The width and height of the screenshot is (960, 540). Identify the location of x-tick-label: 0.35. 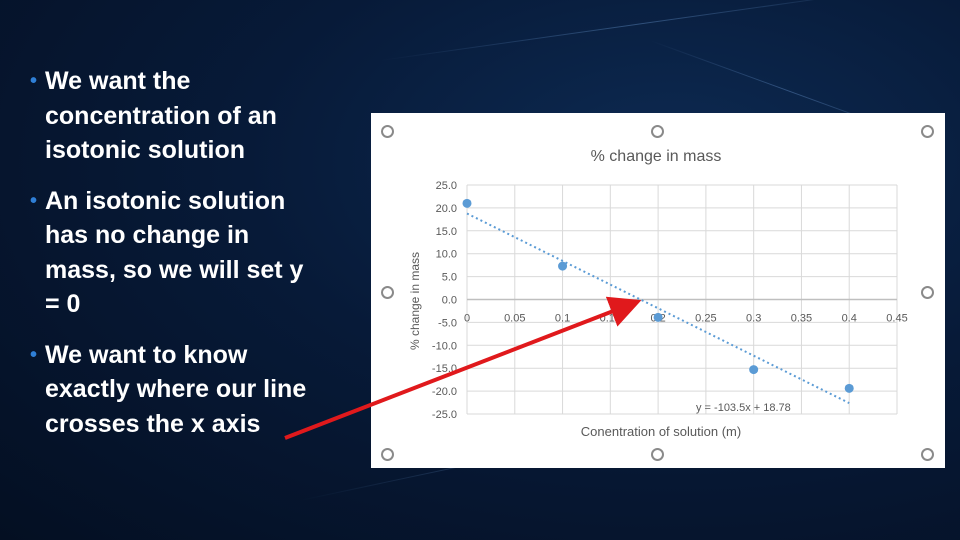
(801, 319).